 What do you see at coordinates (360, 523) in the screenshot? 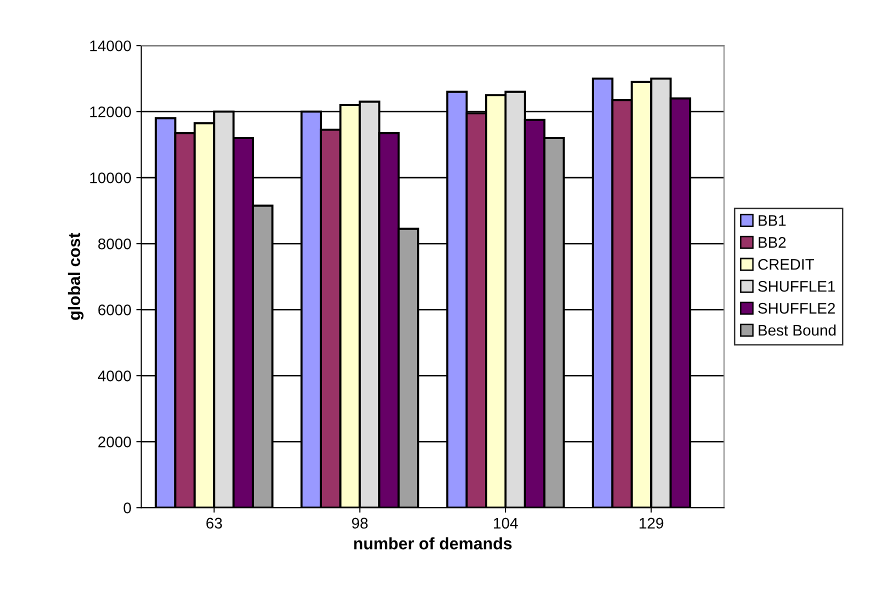
I see `x-tick-label: 98` at bounding box center [360, 523].